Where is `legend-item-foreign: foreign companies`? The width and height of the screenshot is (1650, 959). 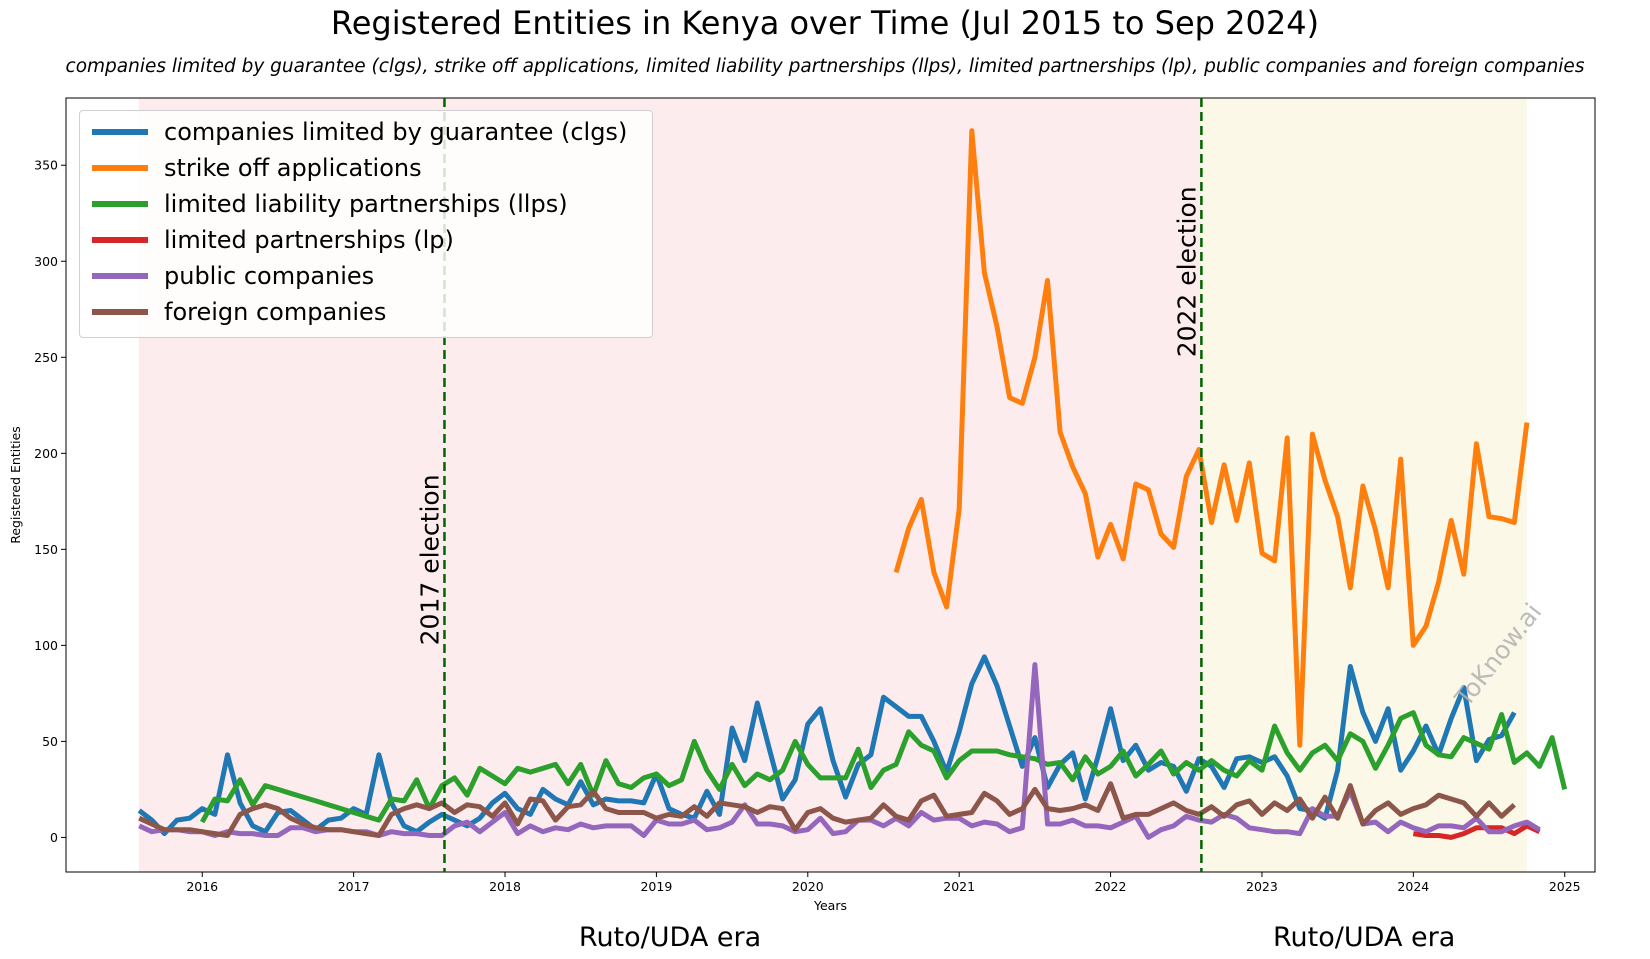 legend-item-foreign: foreign companies is located at coordinates (239, 312).